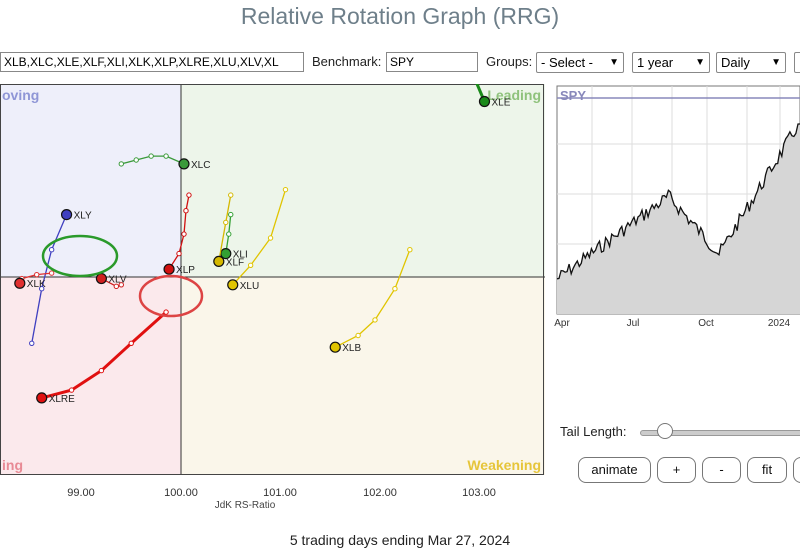  Describe the element at coordinates (400, 16) in the screenshot. I see `page-title: Relative Rotation Graph (RRG)` at that location.